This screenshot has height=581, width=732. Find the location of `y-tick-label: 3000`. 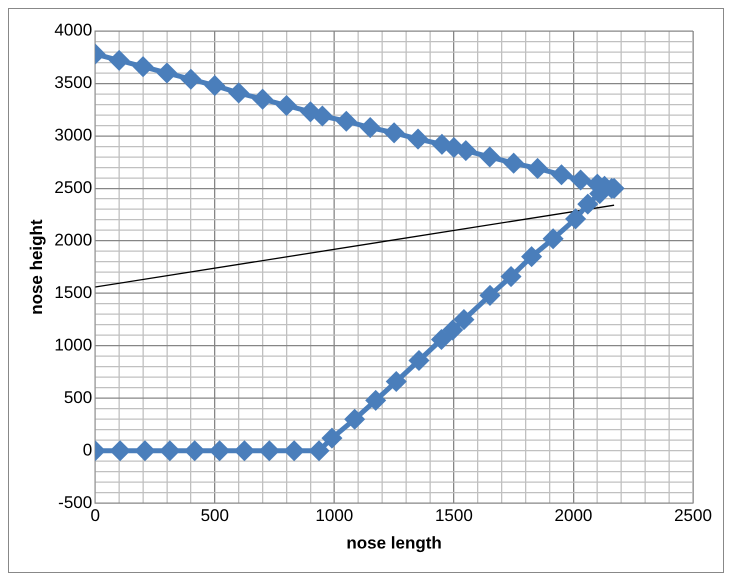

y-tick-label: 3000 is located at coordinates (73, 135).